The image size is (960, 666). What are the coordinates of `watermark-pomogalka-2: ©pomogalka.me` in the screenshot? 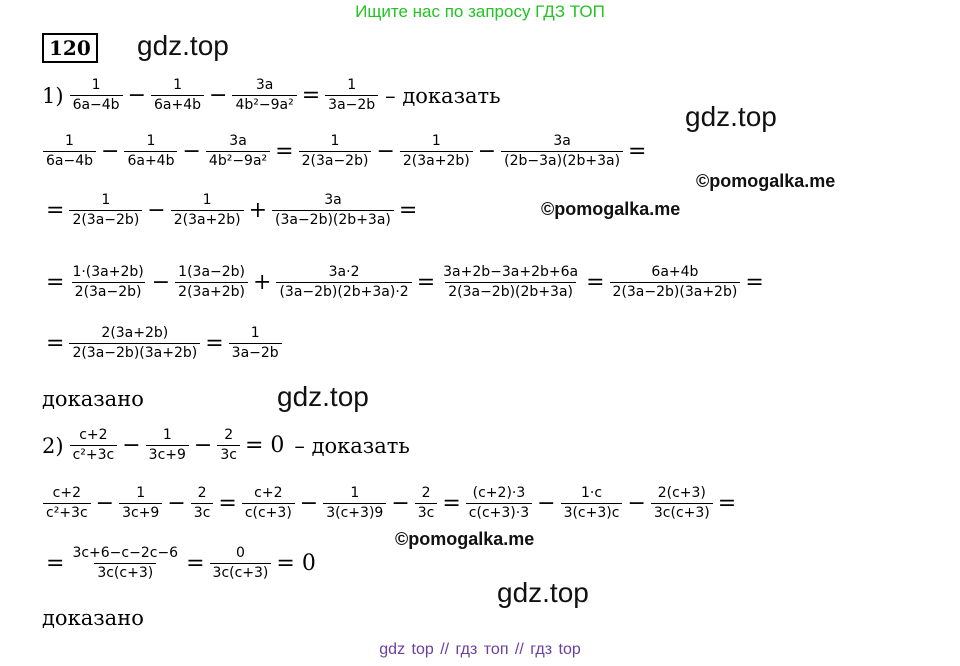 It's located at (611, 209).